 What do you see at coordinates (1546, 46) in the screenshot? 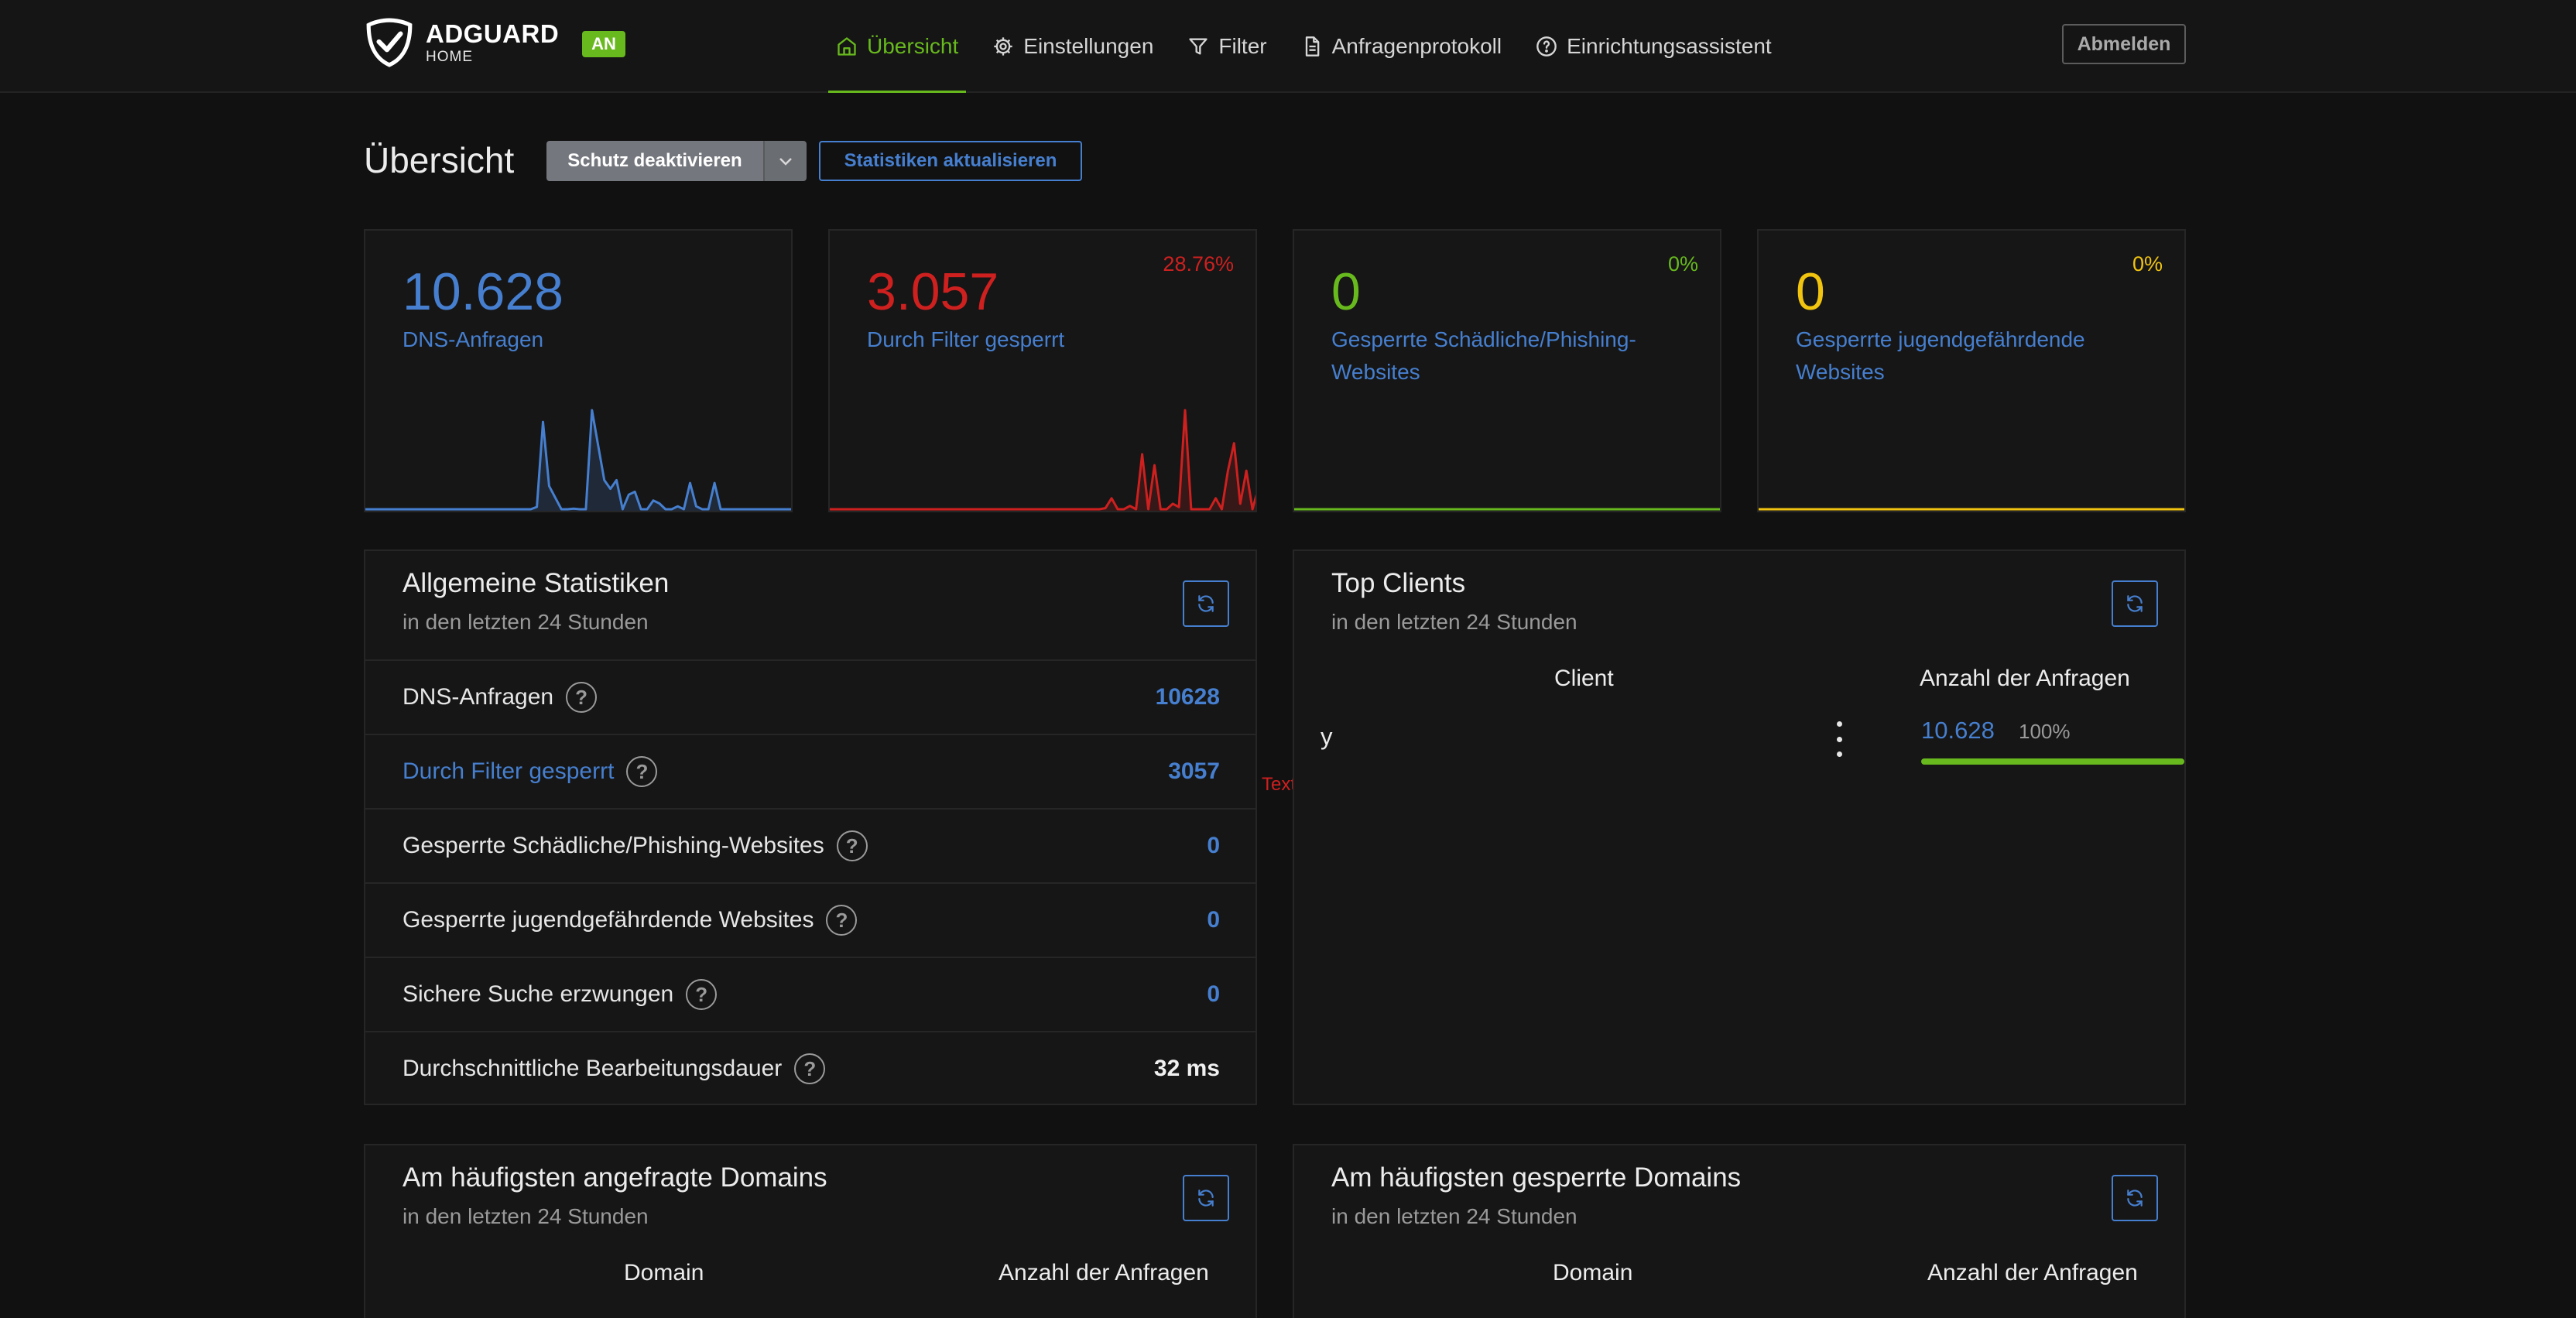
I see `help-circle-icon` at bounding box center [1546, 46].